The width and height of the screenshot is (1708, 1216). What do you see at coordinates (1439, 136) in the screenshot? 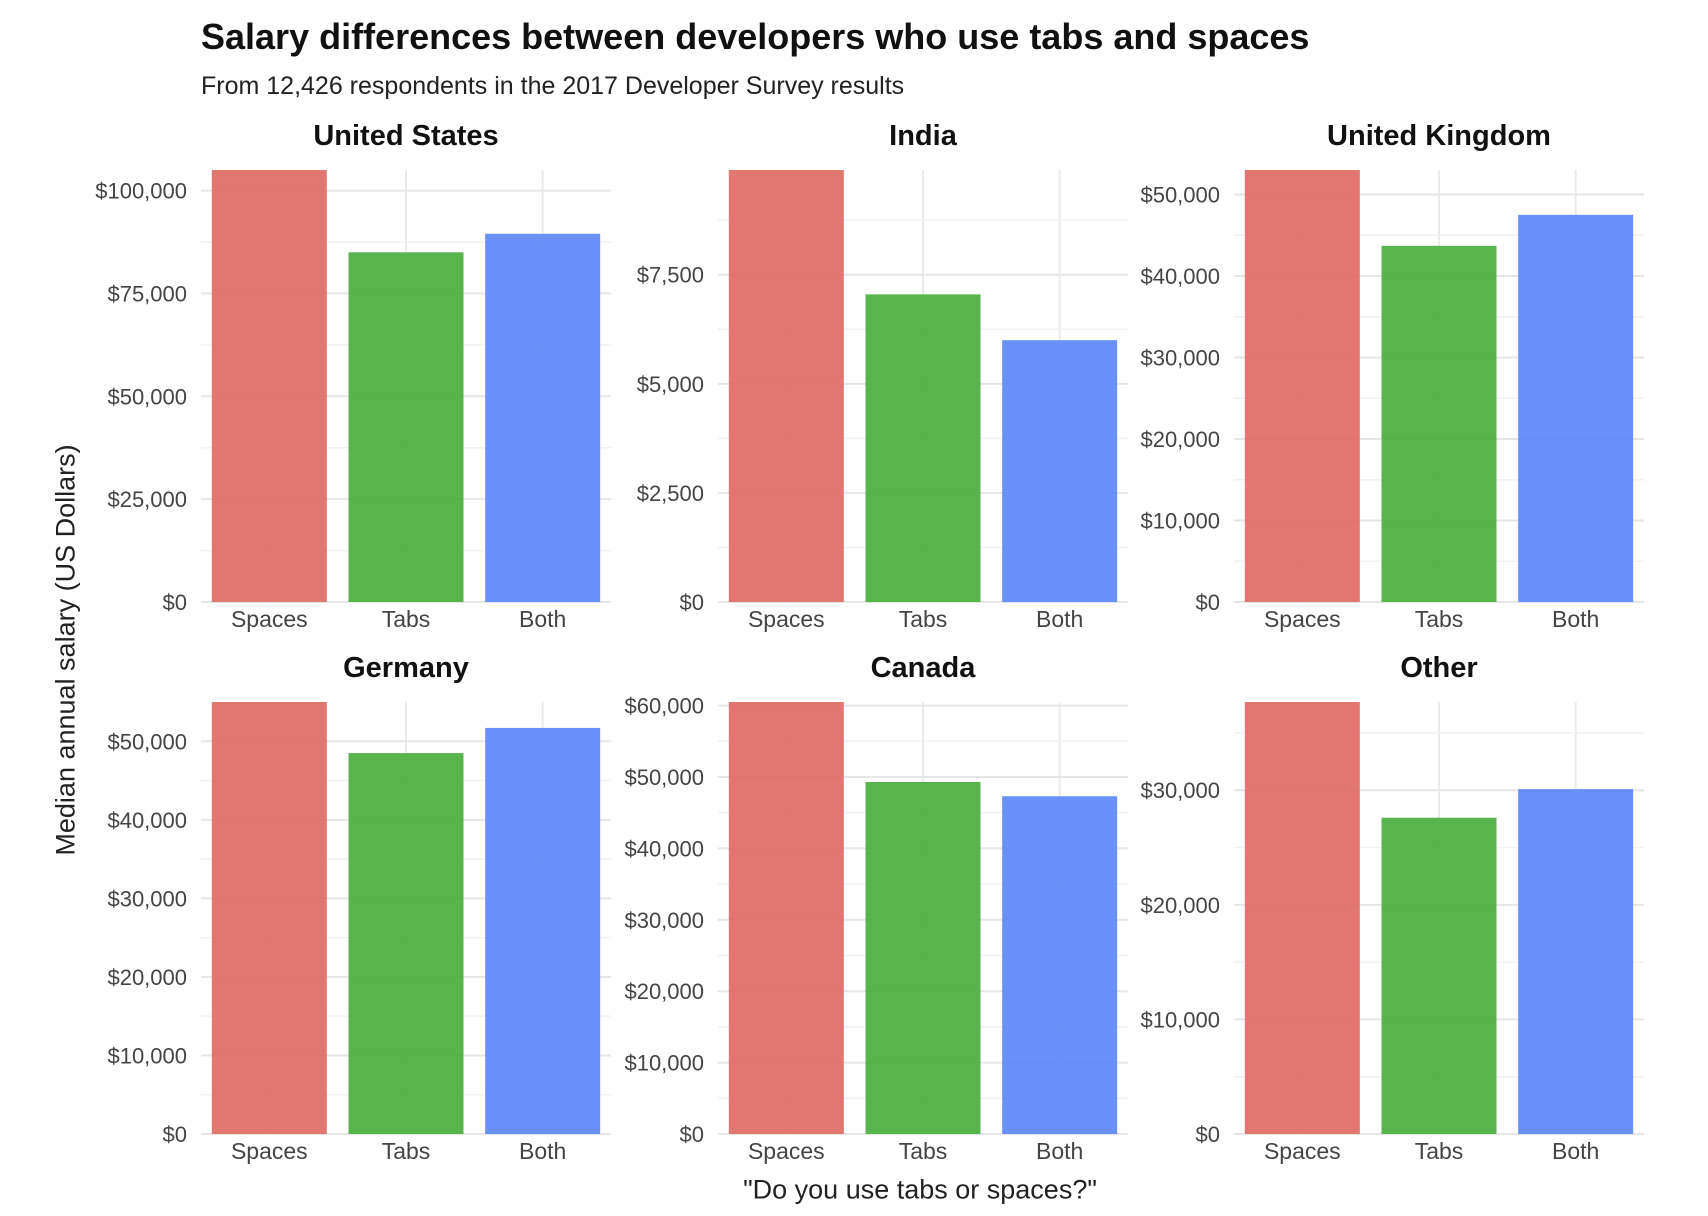
I see `facet-title: United Kingdom` at bounding box center [1439, 136].